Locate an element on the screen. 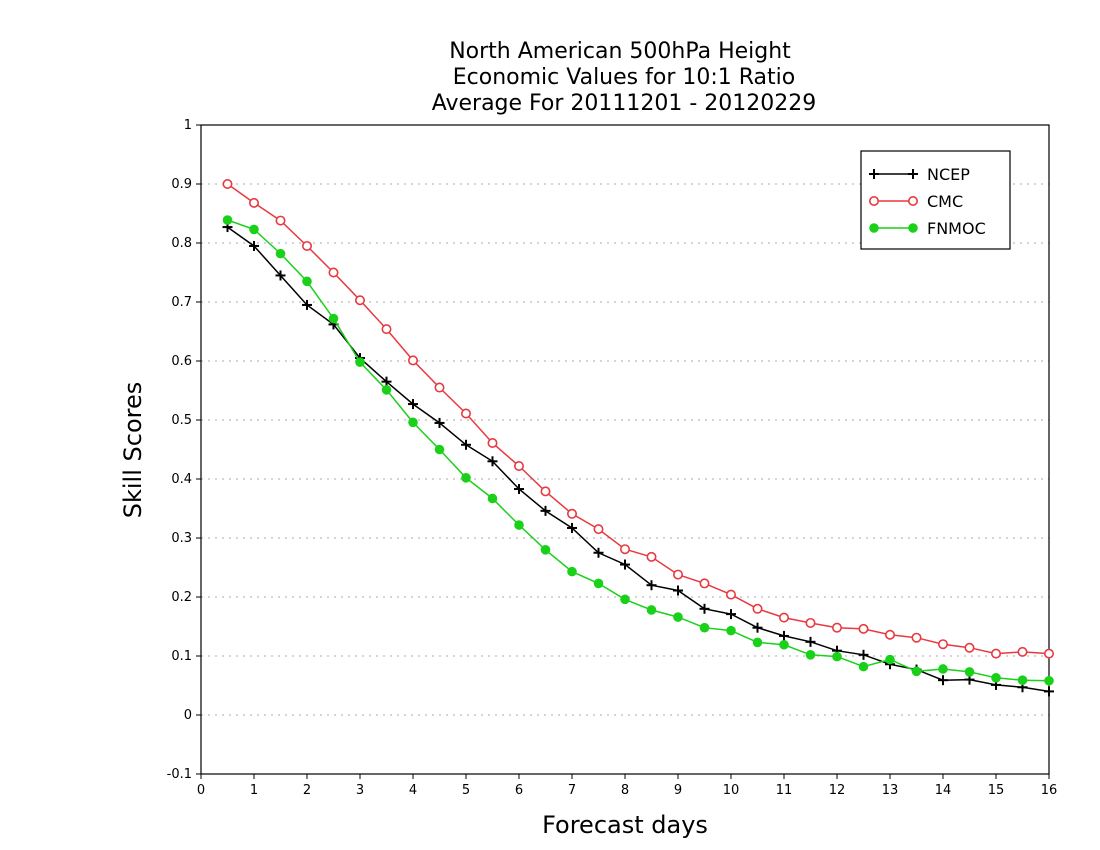 This screenshot has height=850, width=1100. y-tick-label: 0.1 is located at coordinates (181, 656).